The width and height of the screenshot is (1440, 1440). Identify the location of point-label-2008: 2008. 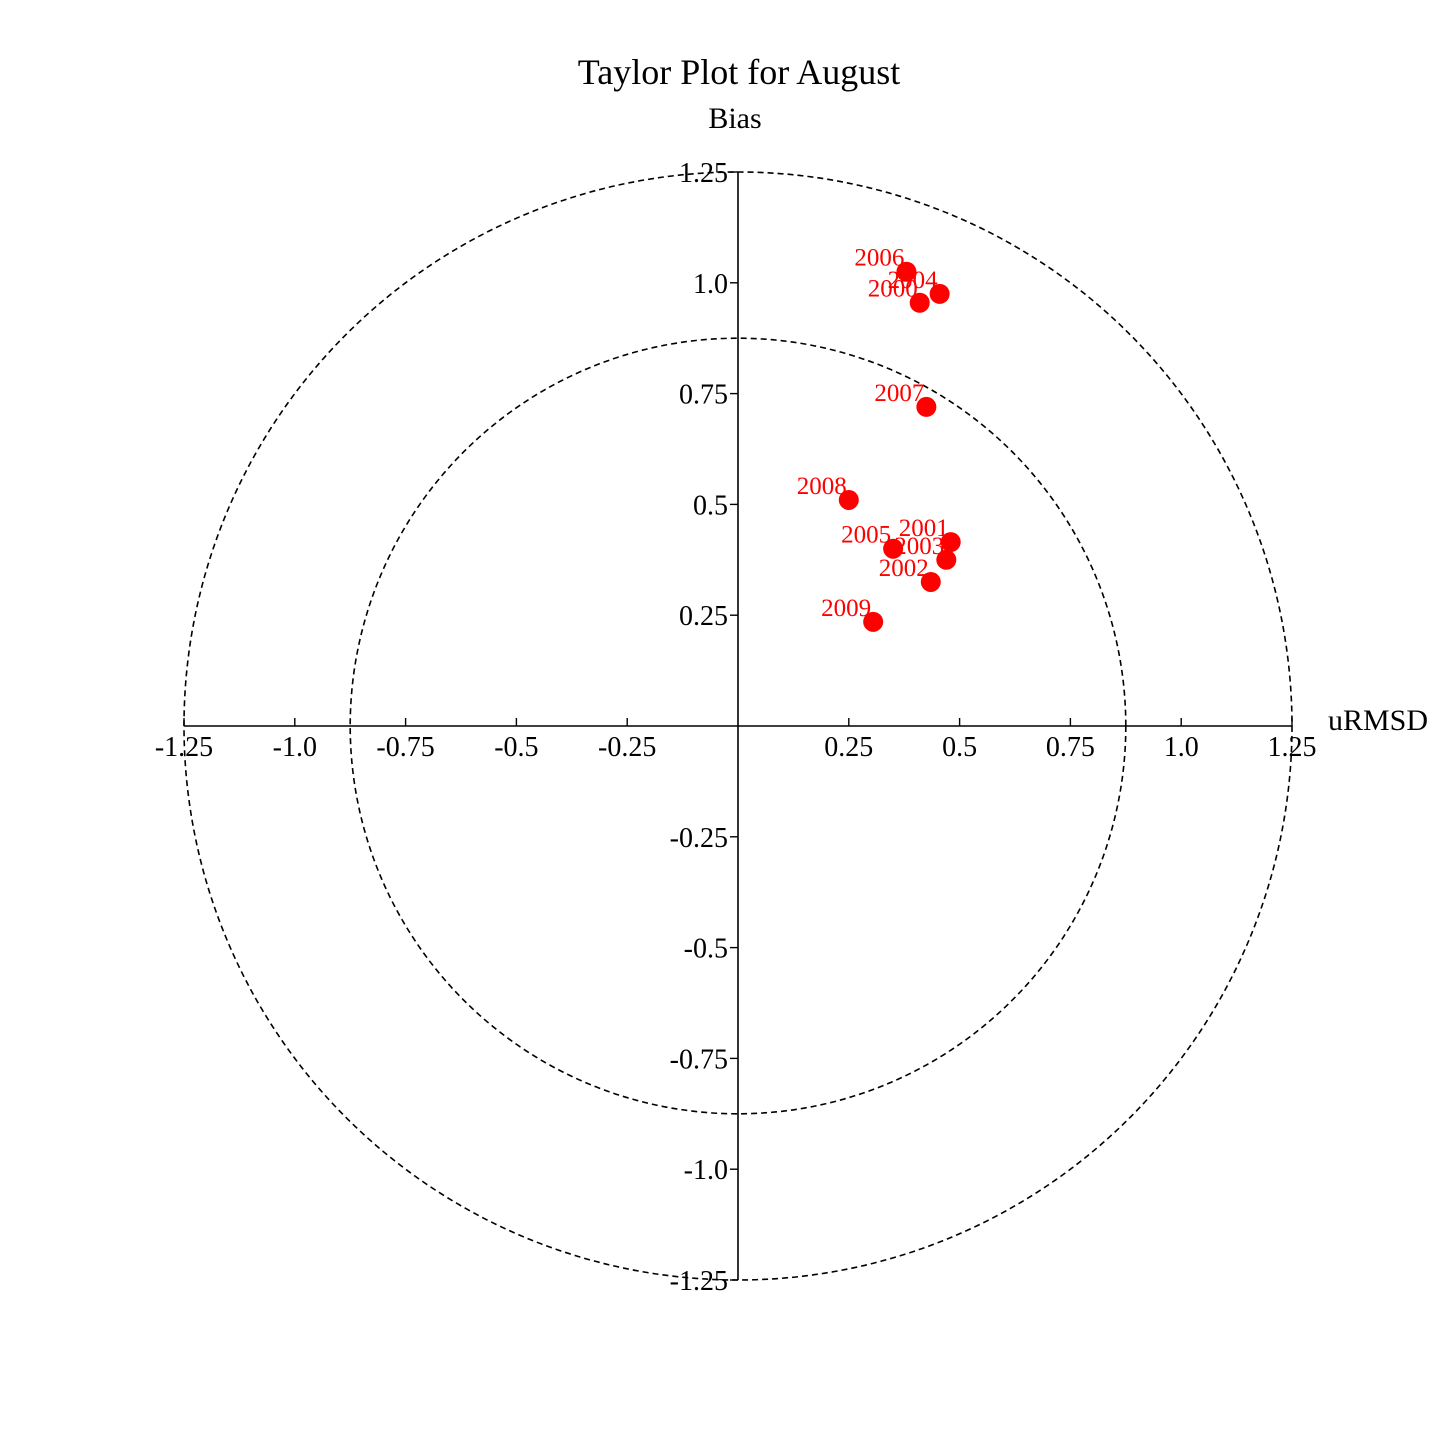
(822, 486).